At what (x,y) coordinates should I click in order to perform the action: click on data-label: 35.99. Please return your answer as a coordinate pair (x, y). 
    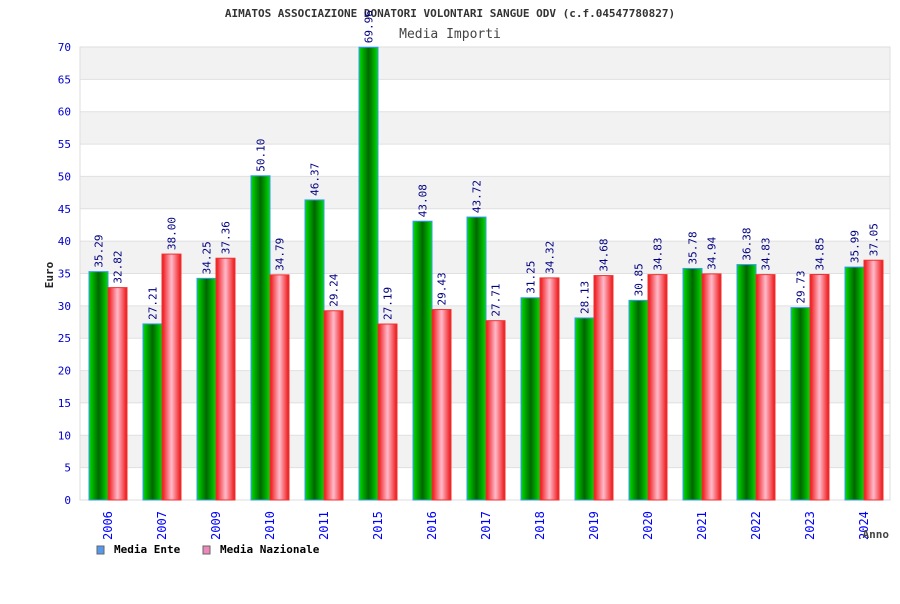
    Looking at the image, I should click on (855, 246).